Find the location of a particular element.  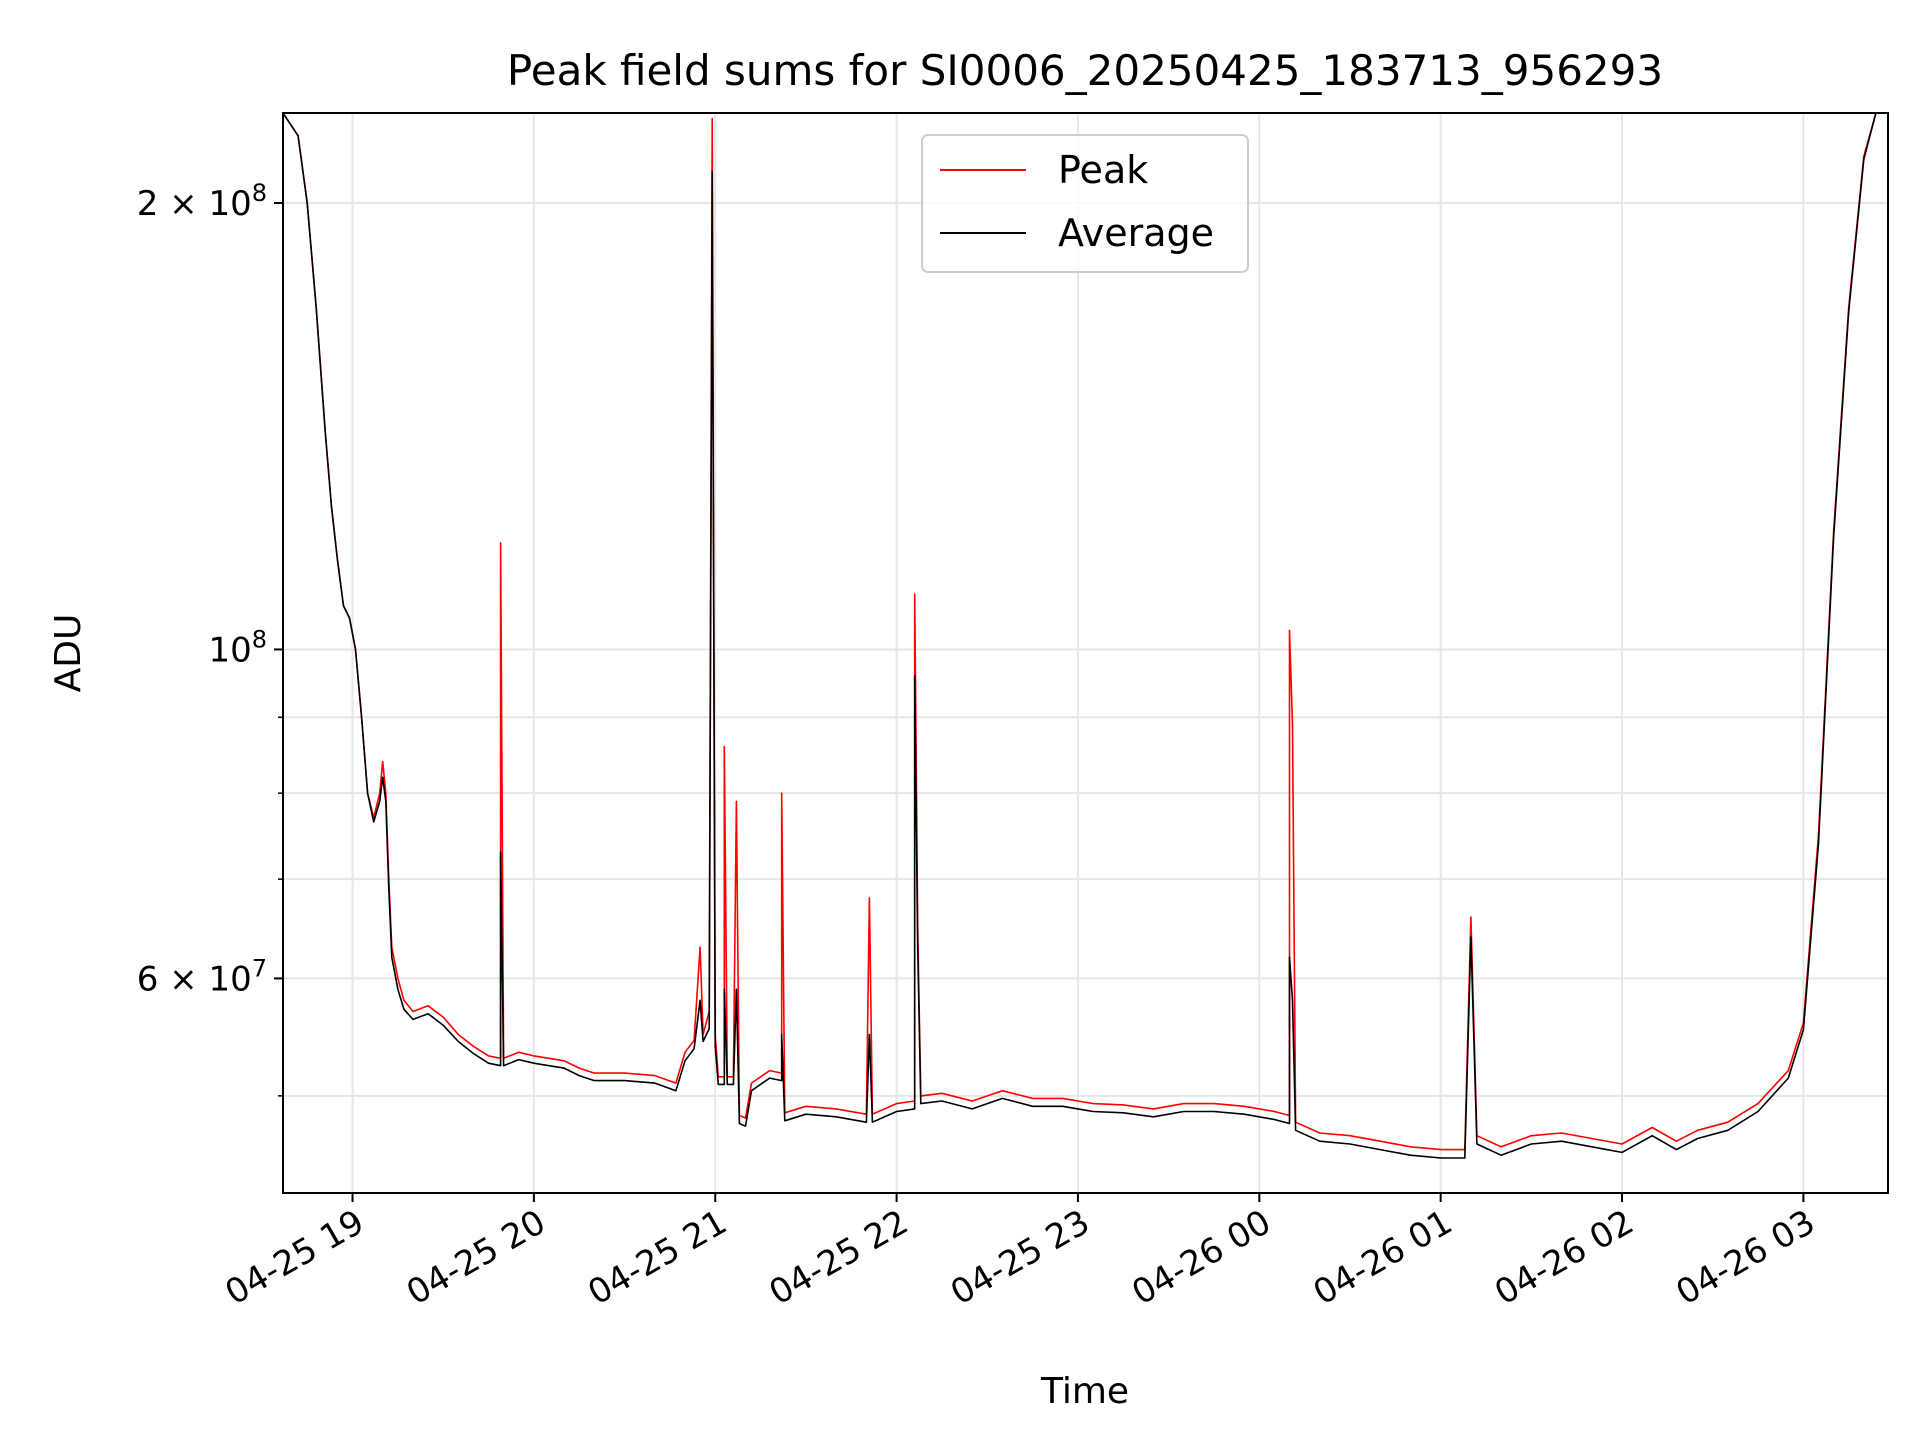

y-tick-label: 108 is located at coordinates (237, 647).